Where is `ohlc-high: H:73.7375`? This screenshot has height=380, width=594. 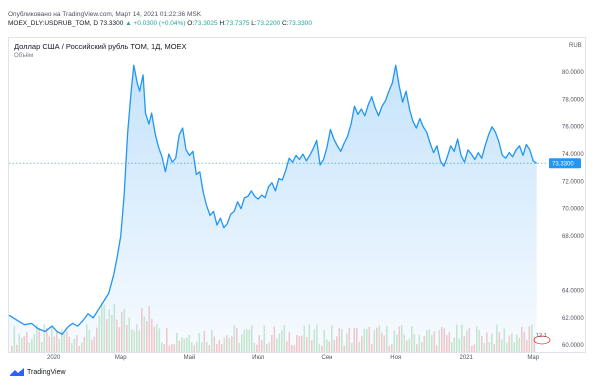 ohlc-high: H:73.7375 is located at coordinates (234, 23).